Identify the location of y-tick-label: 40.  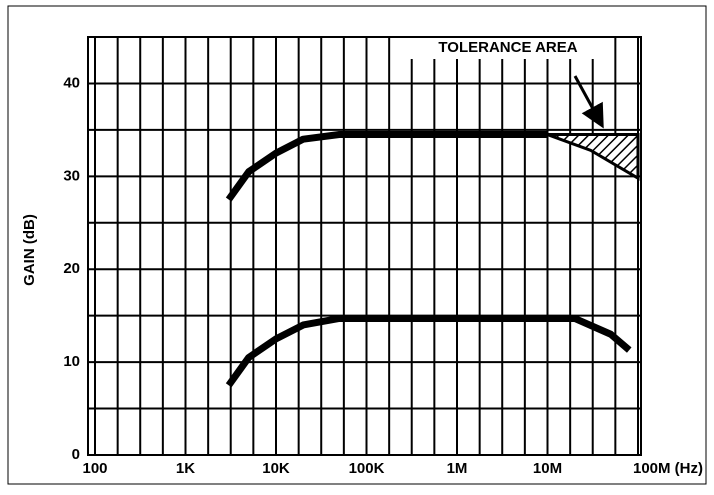
(71, 82).